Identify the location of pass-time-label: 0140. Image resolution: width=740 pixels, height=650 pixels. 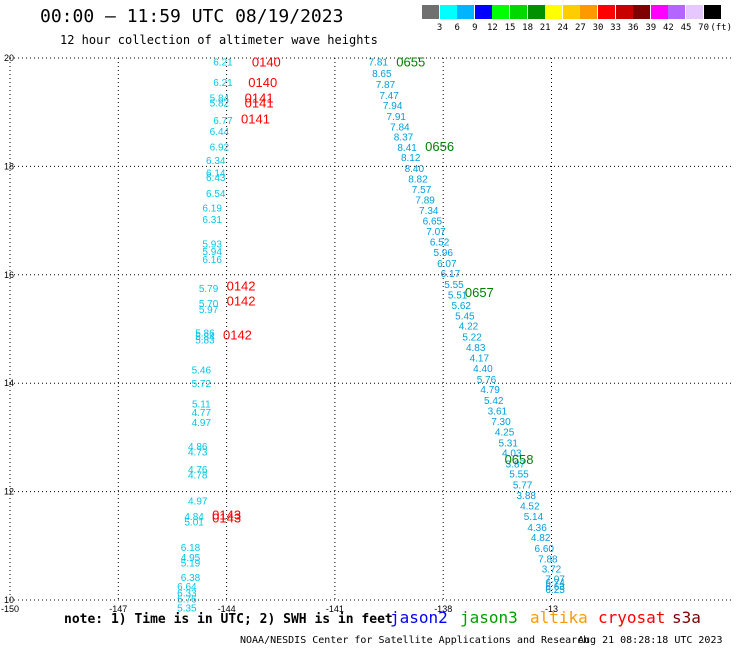
(262, 82).